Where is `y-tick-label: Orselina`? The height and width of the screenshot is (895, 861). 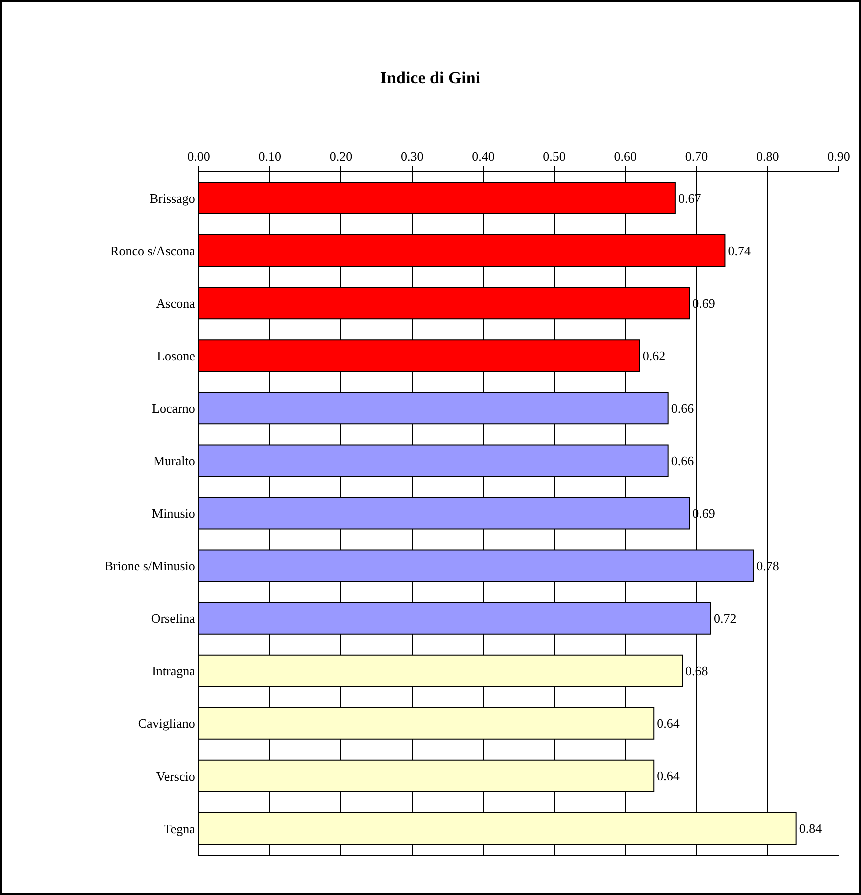 y-tick-label: Orselina is located at coordinates (173, 618).